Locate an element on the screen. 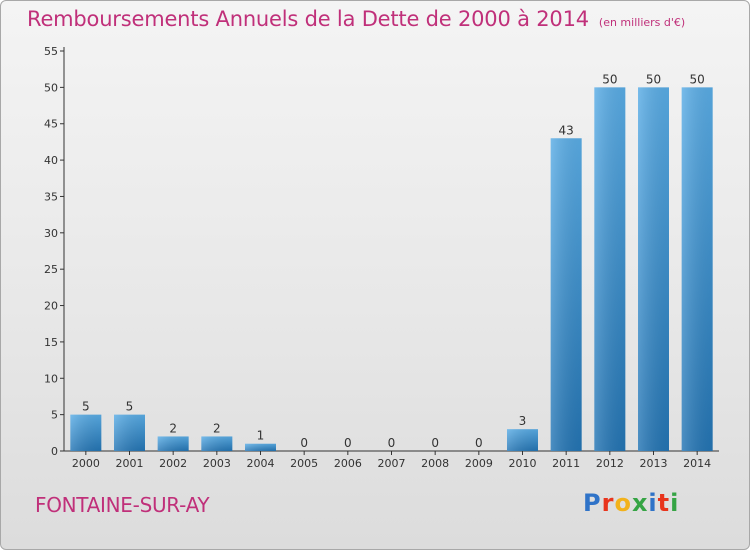 The height and width of the screenshot is (550, 750). x-tick-label: 2005 is located at coordinates (304, 463).